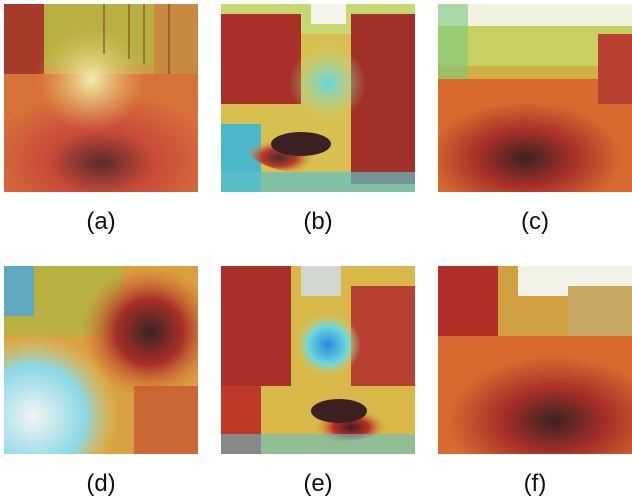 This screenshot has height=503, width=632. Describe the element at coordinates (101, 360) in the screenshot. I see `heatmap-panel-d` at that location.